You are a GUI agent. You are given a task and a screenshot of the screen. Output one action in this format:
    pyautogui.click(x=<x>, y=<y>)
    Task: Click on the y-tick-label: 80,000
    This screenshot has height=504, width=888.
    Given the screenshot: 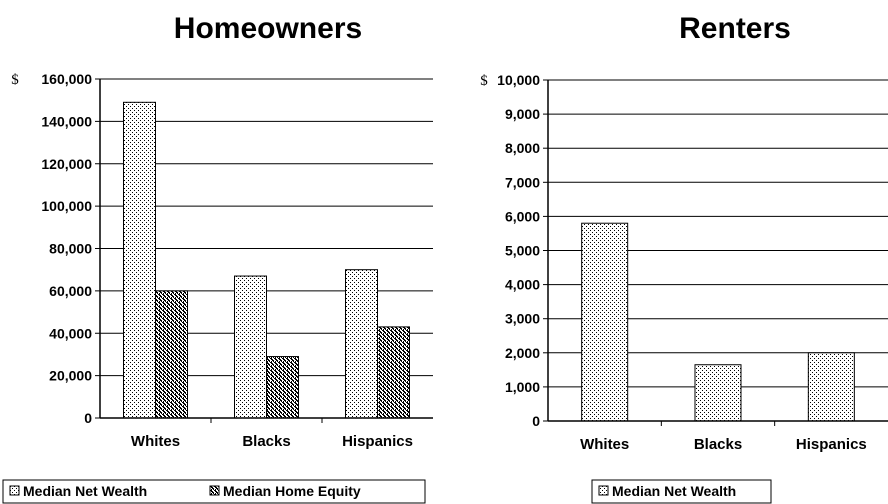 What is the action you would take?
    pyautogui.click(x=70, y=249)
    